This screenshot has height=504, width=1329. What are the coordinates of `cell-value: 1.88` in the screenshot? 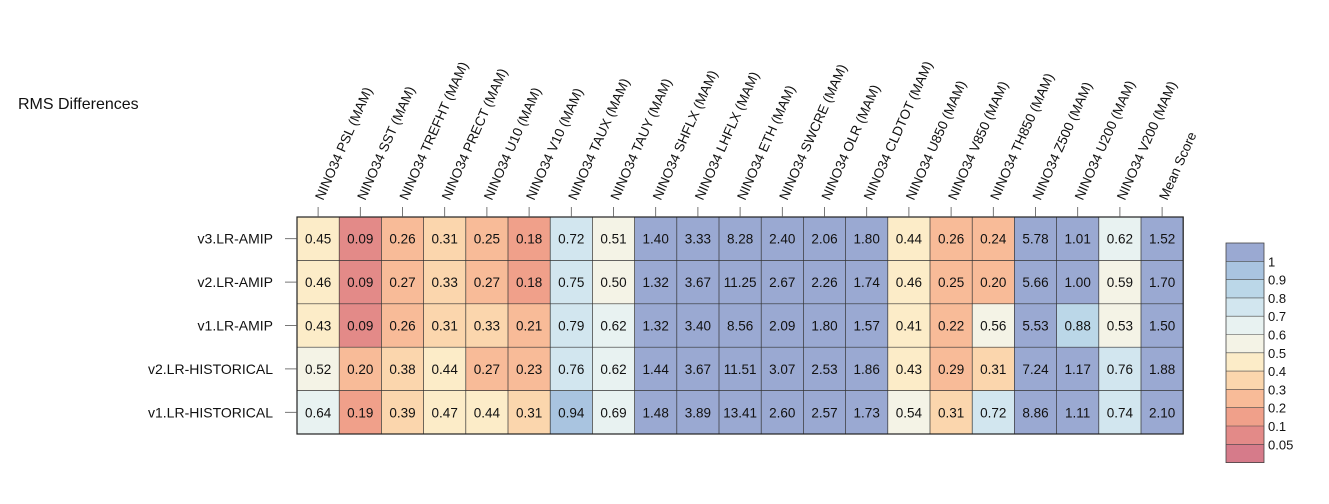 It's located at (1162, 369).